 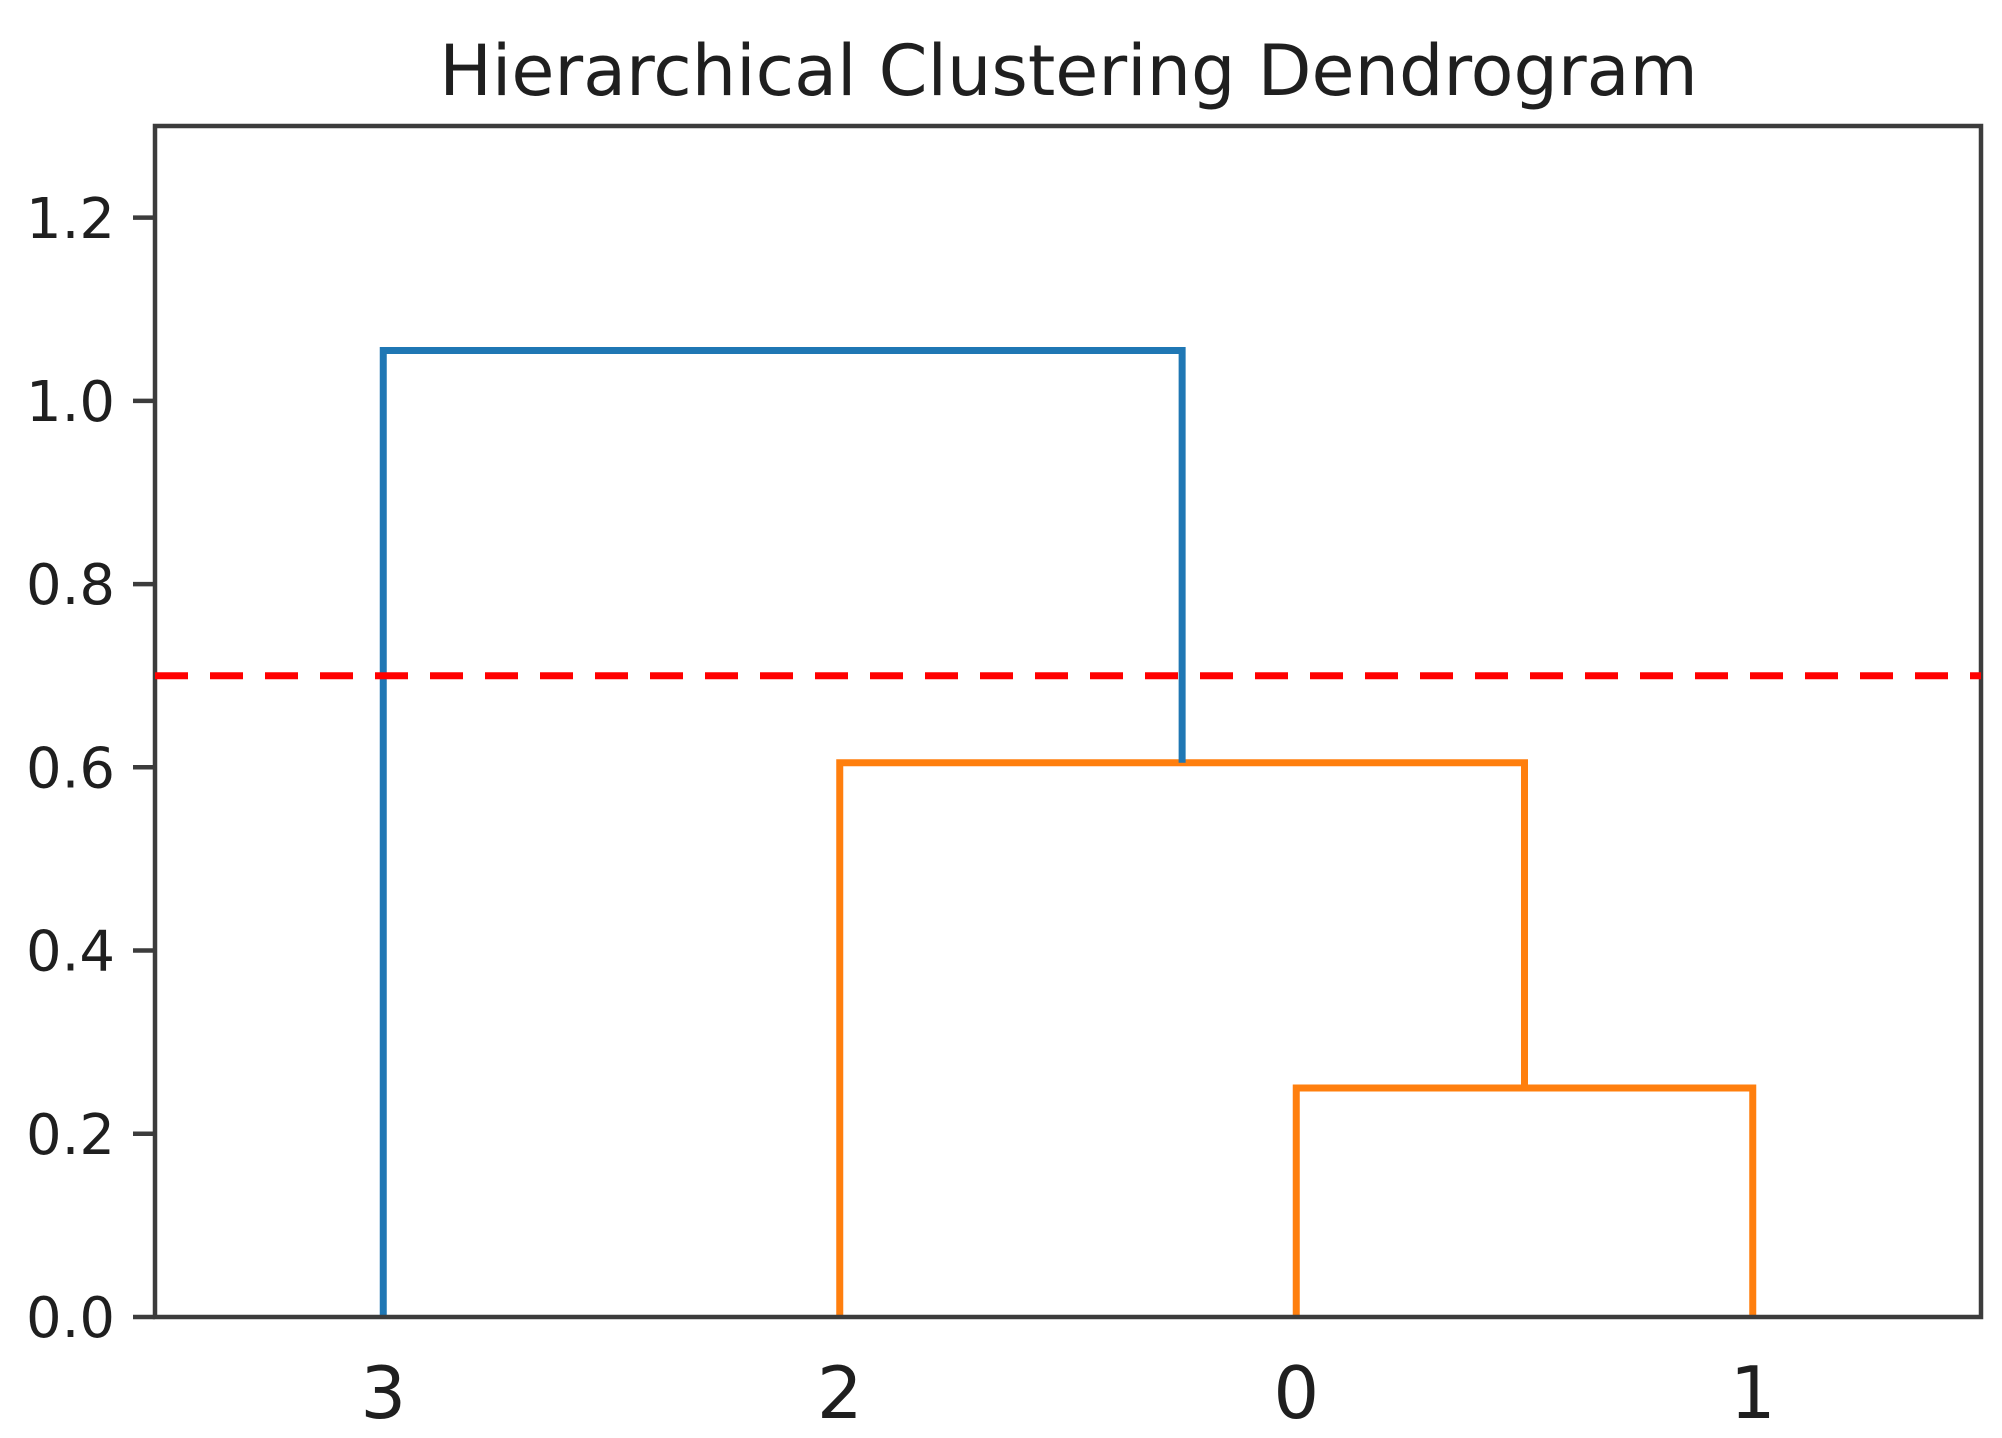 What do you see at coordinates (70, 585) in the screenshot?
I see `y-tick-label: 0.8` at bounding box center [70, 585].